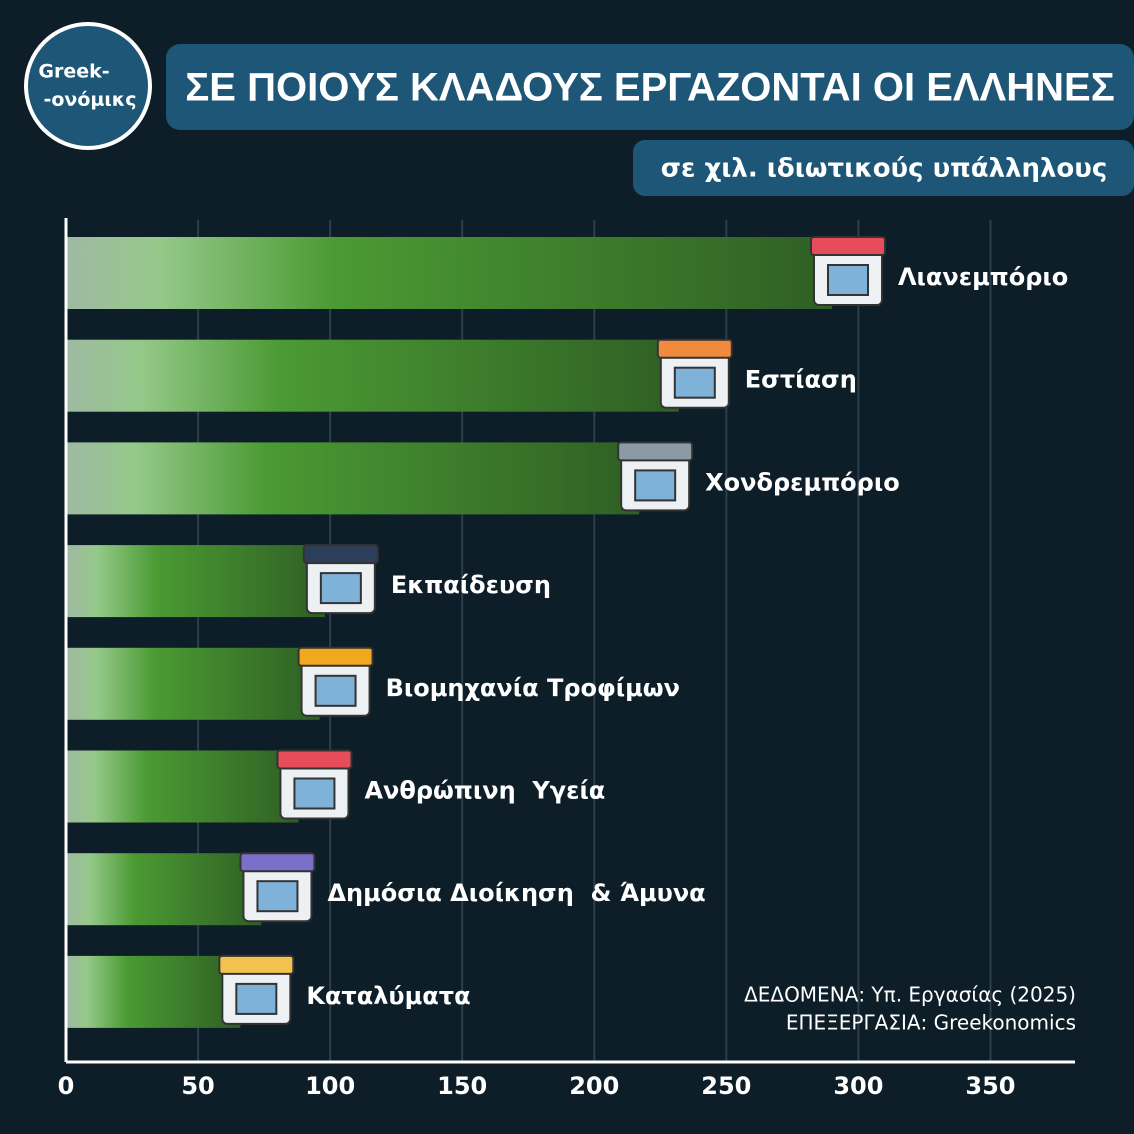 The height and width of the screenshot is (1134, 1134). Describe the element at coordinates (910, 995) in the screenshot. I see `source: ΔΕΔΟΜΕΝΑ: Υπ. Εργασίας (2025)` at that location.